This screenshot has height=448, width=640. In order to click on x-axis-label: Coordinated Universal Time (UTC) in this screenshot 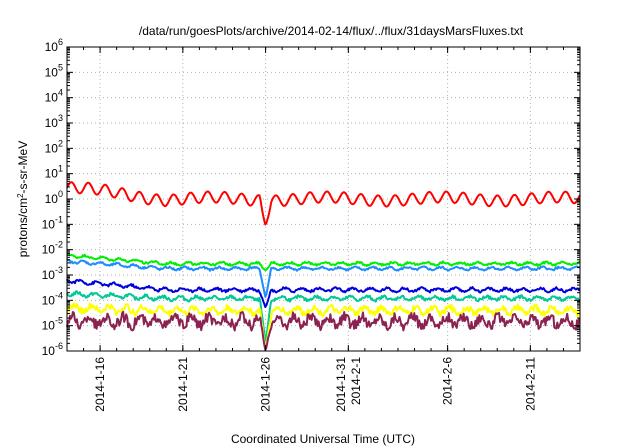, I will do `click(323, 439)`.